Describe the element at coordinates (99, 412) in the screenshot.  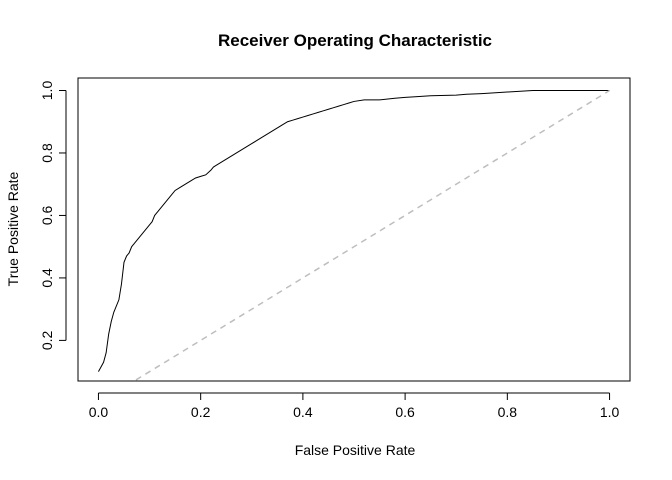
I see `x-tick-label: 0.0` at that location.